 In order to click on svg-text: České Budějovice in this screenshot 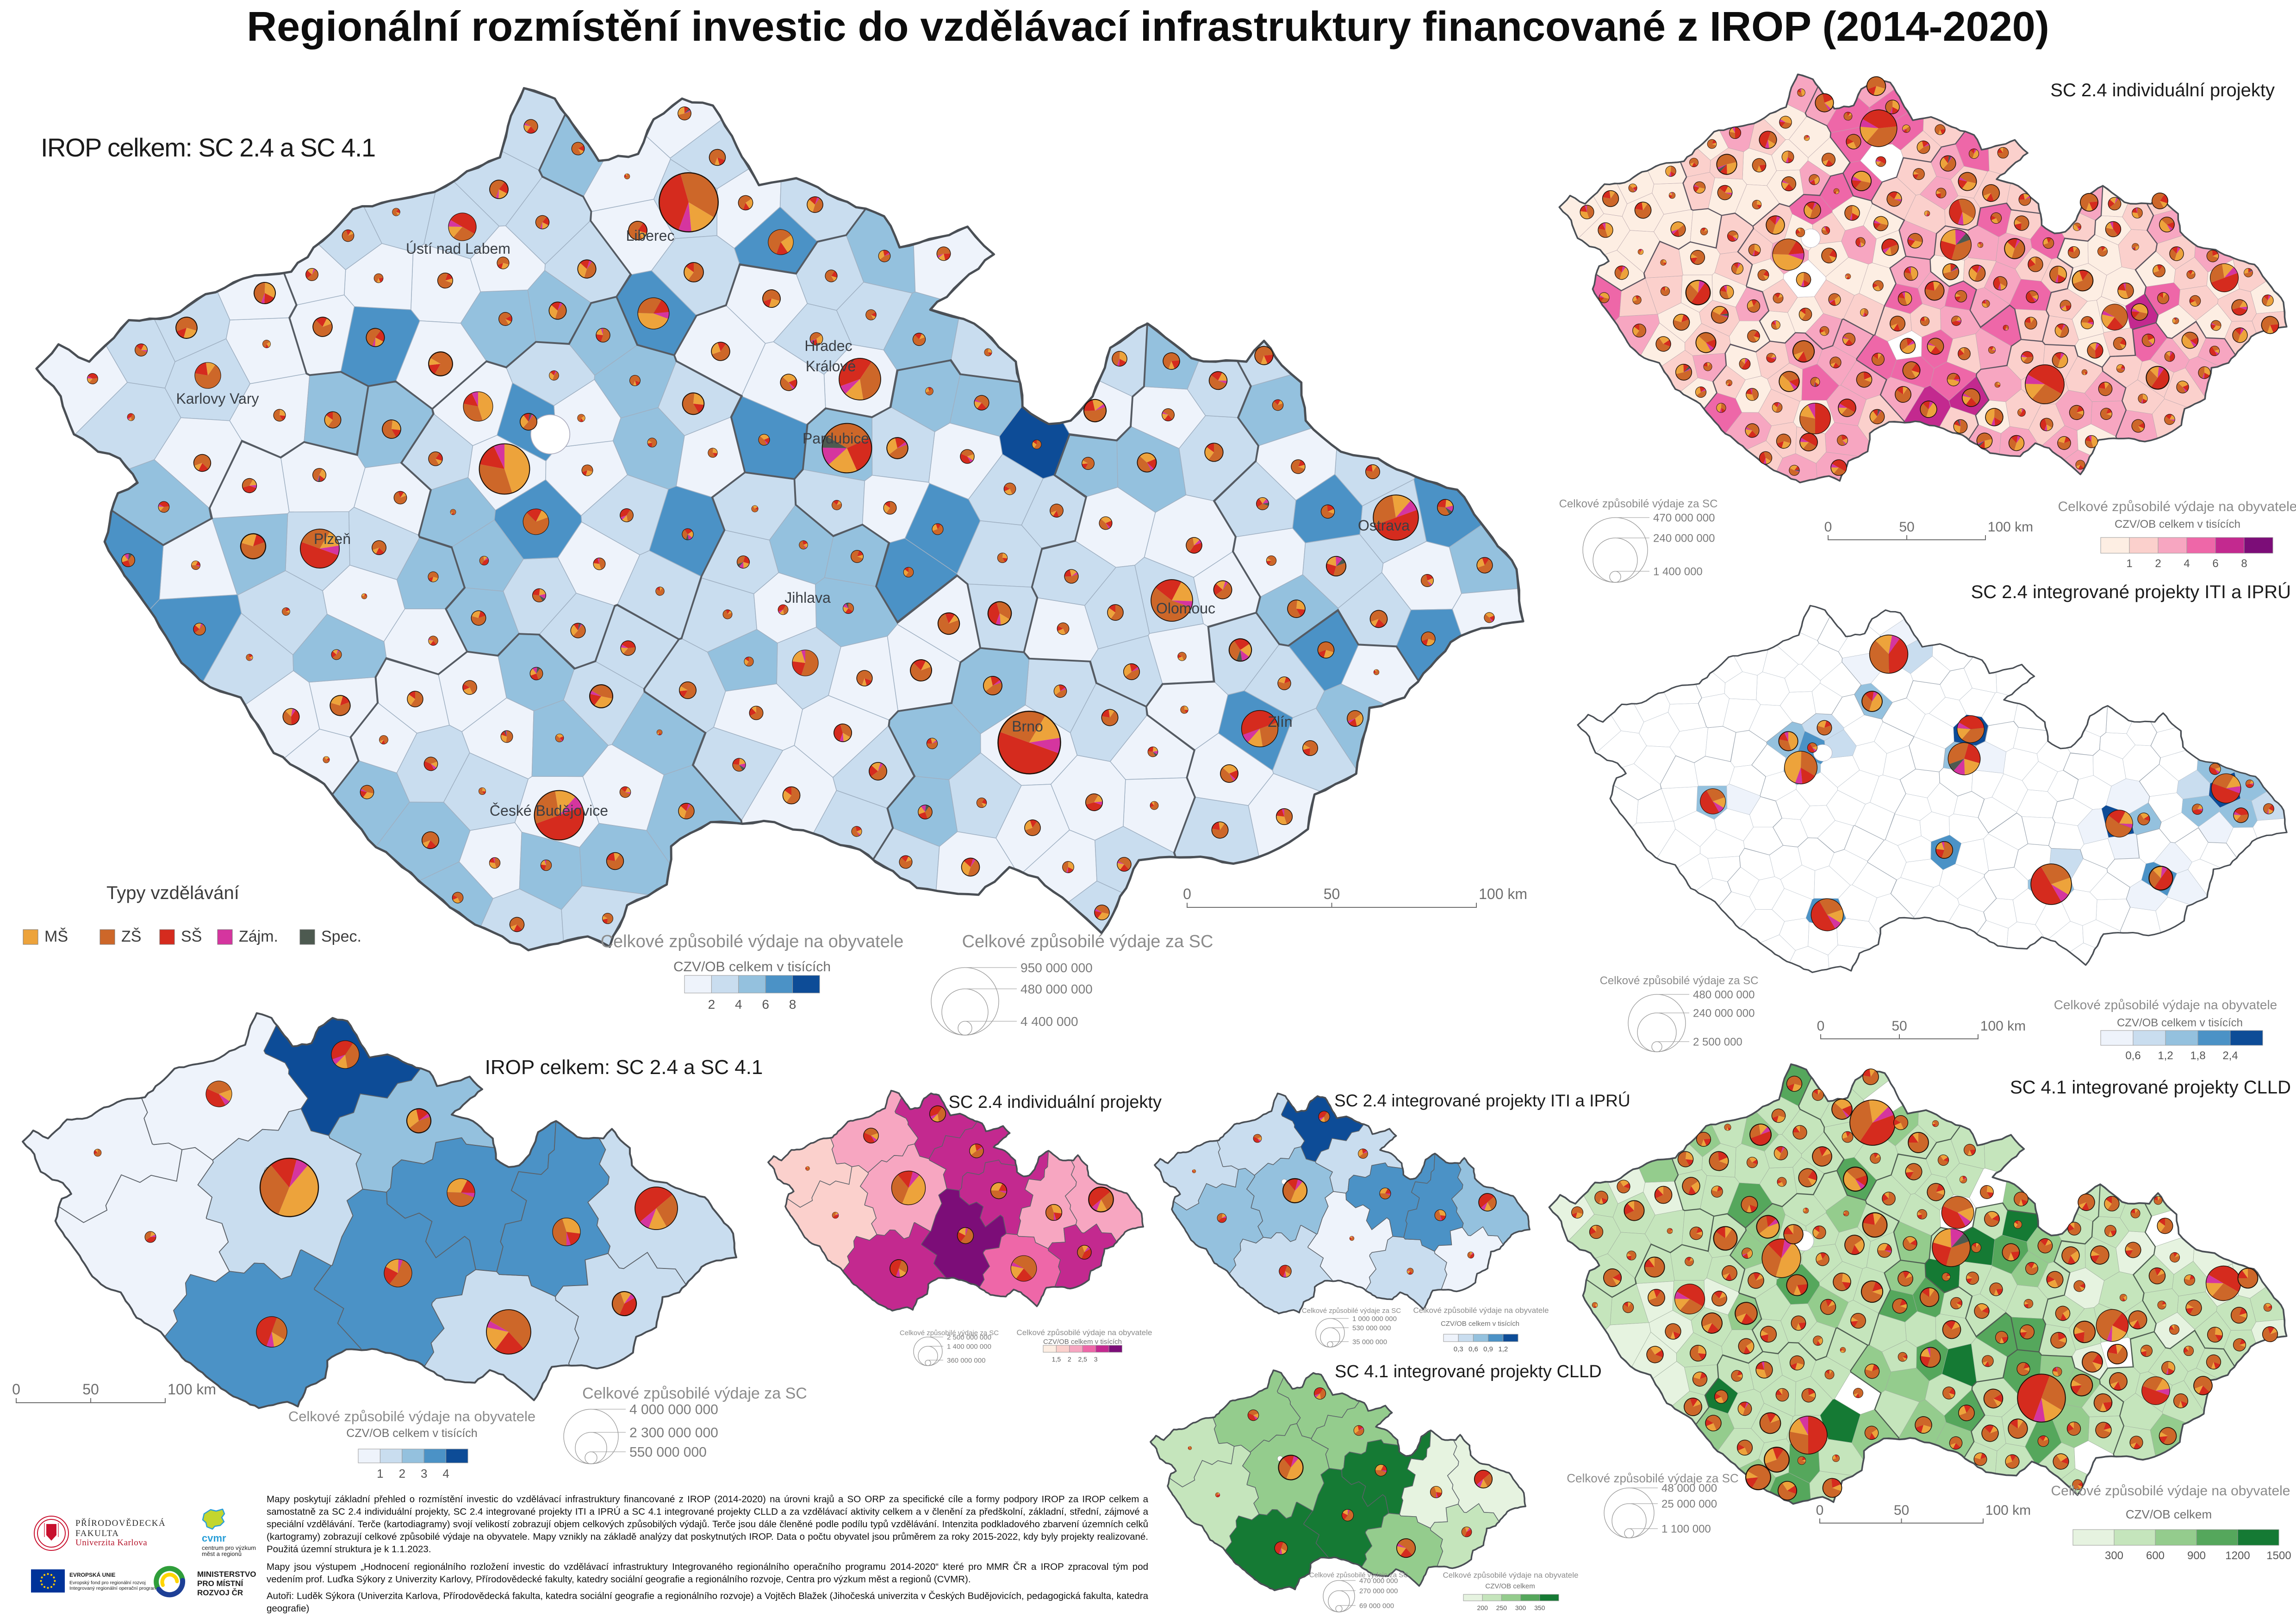, I will do `click(549, 810)`.